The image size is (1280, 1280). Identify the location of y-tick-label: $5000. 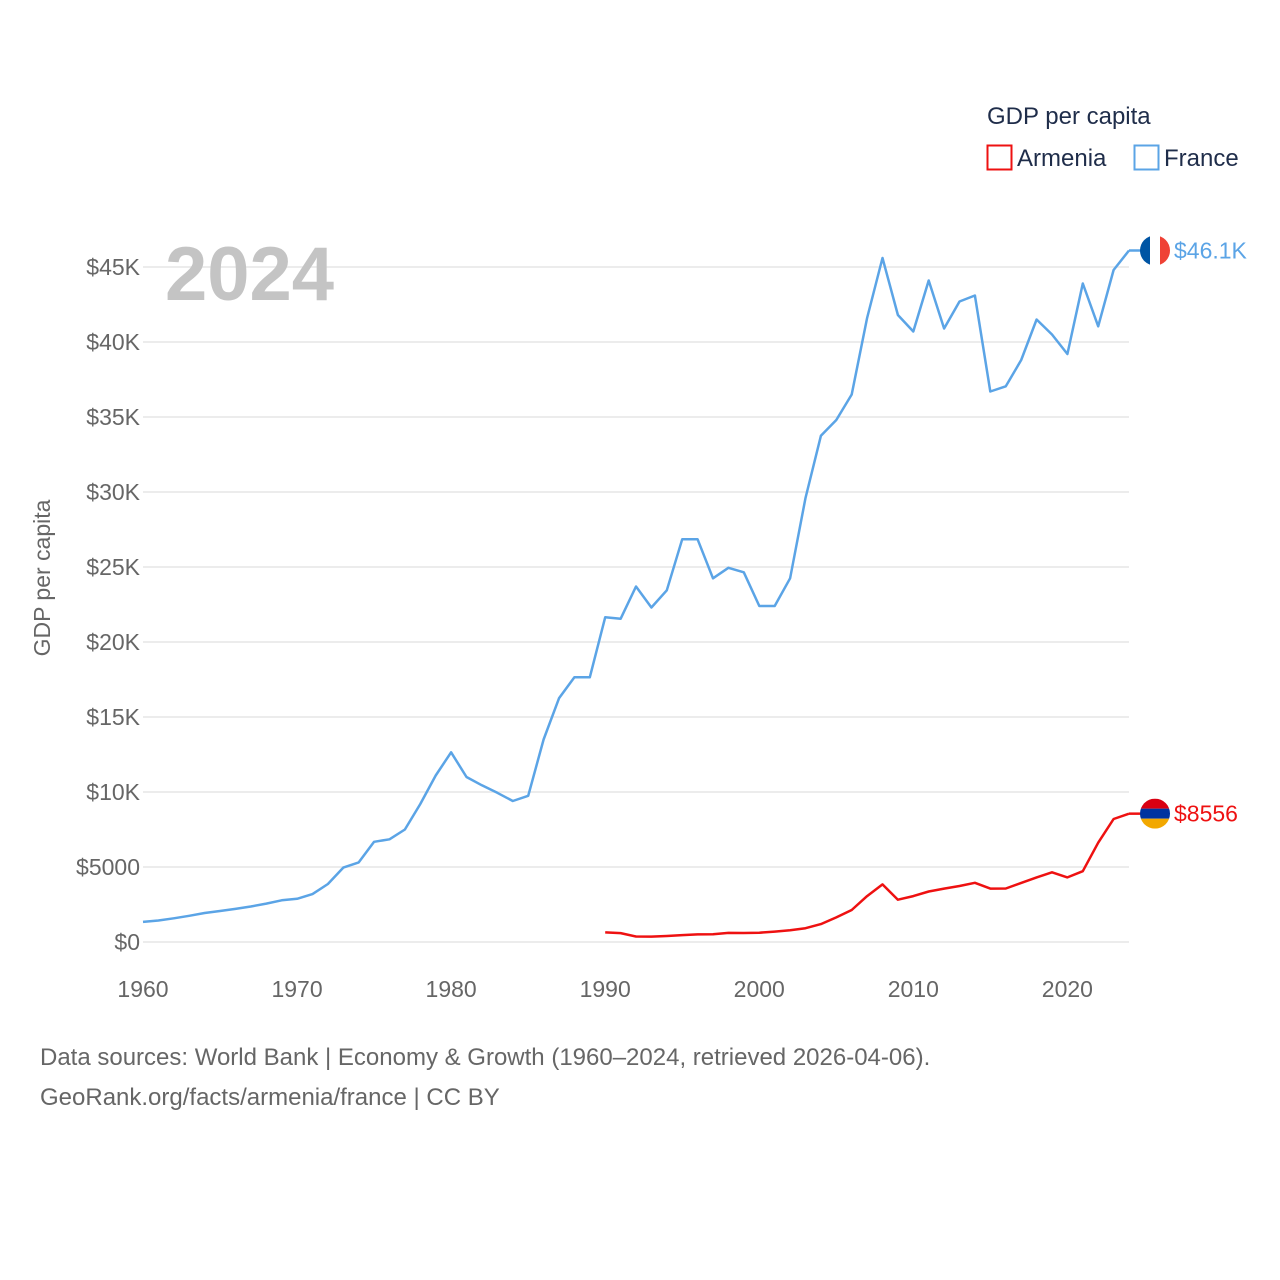
(108, 867).